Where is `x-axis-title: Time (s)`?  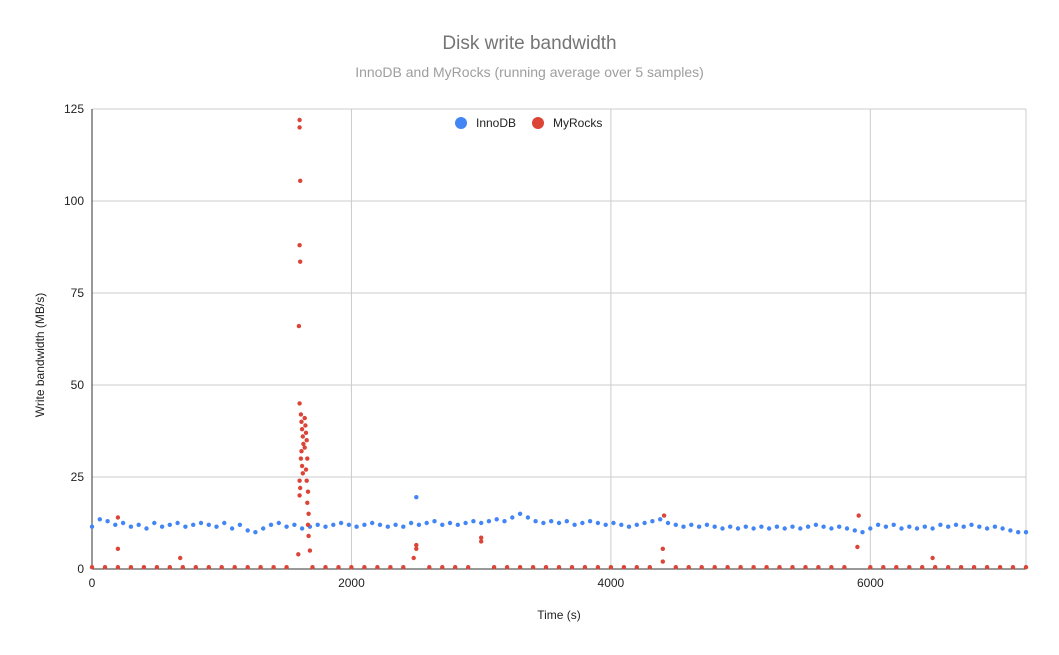 x-axis-title: Time (s) is located at coordinates (559, 615).